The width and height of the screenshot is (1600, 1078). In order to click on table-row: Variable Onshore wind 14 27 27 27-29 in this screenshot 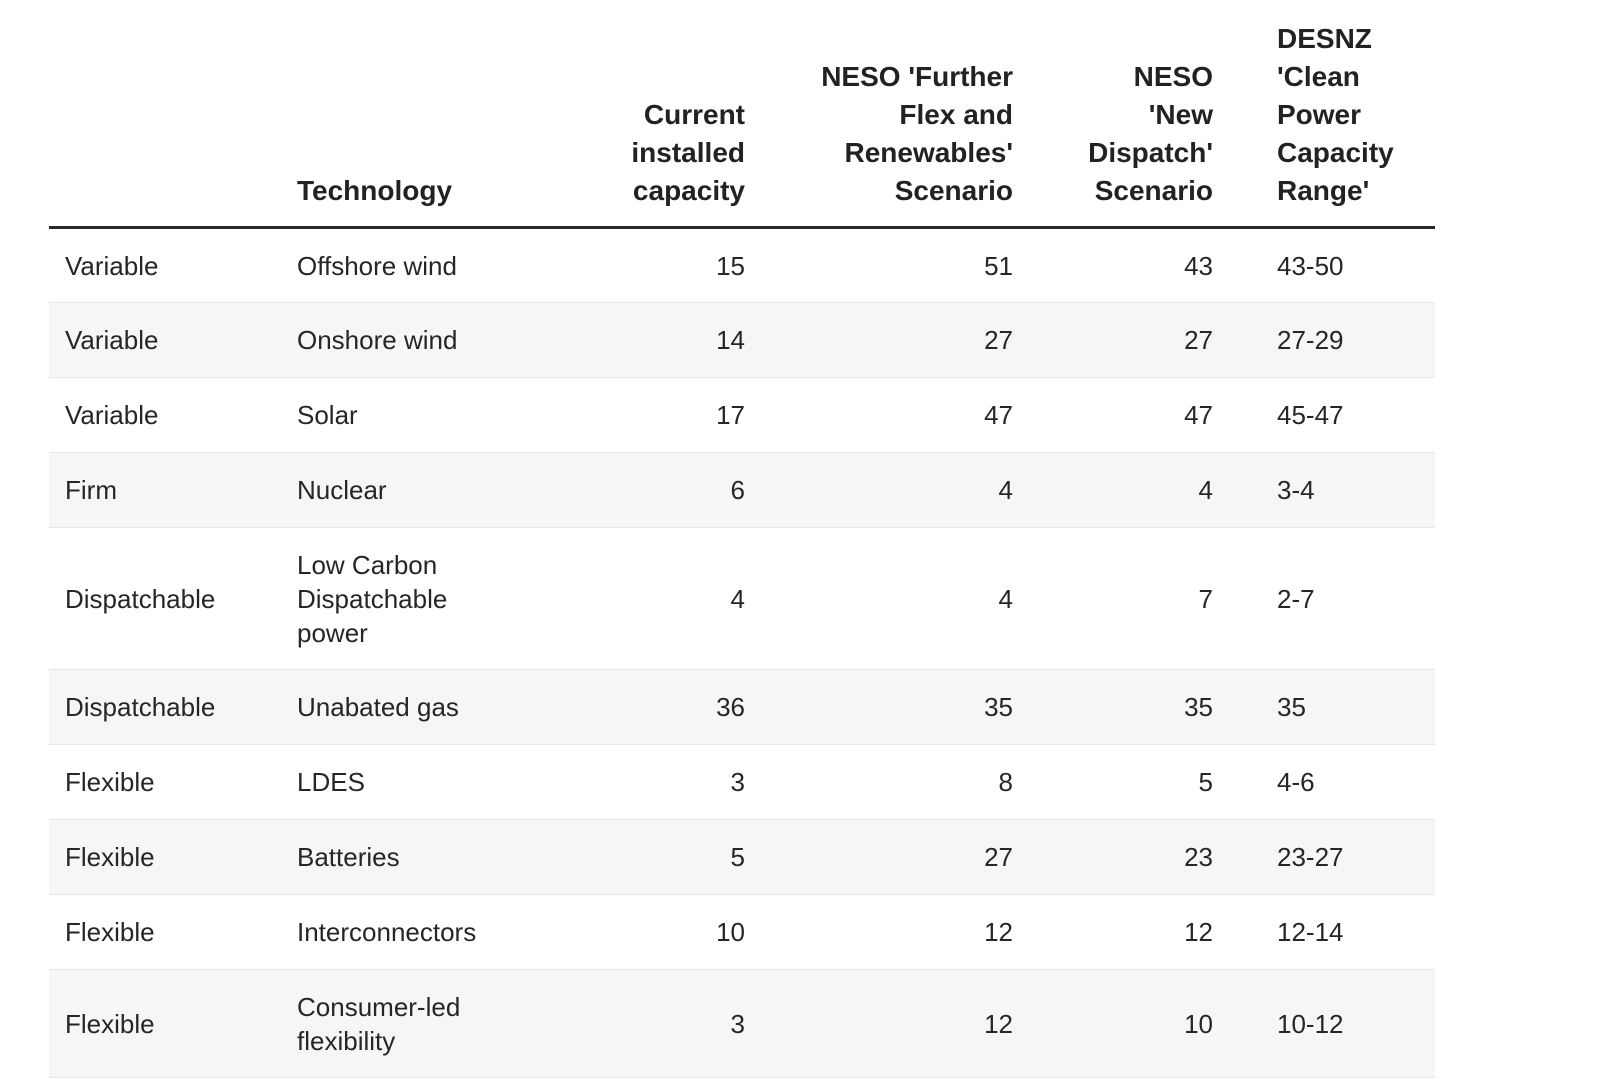, I will do `click(742, 340)`.